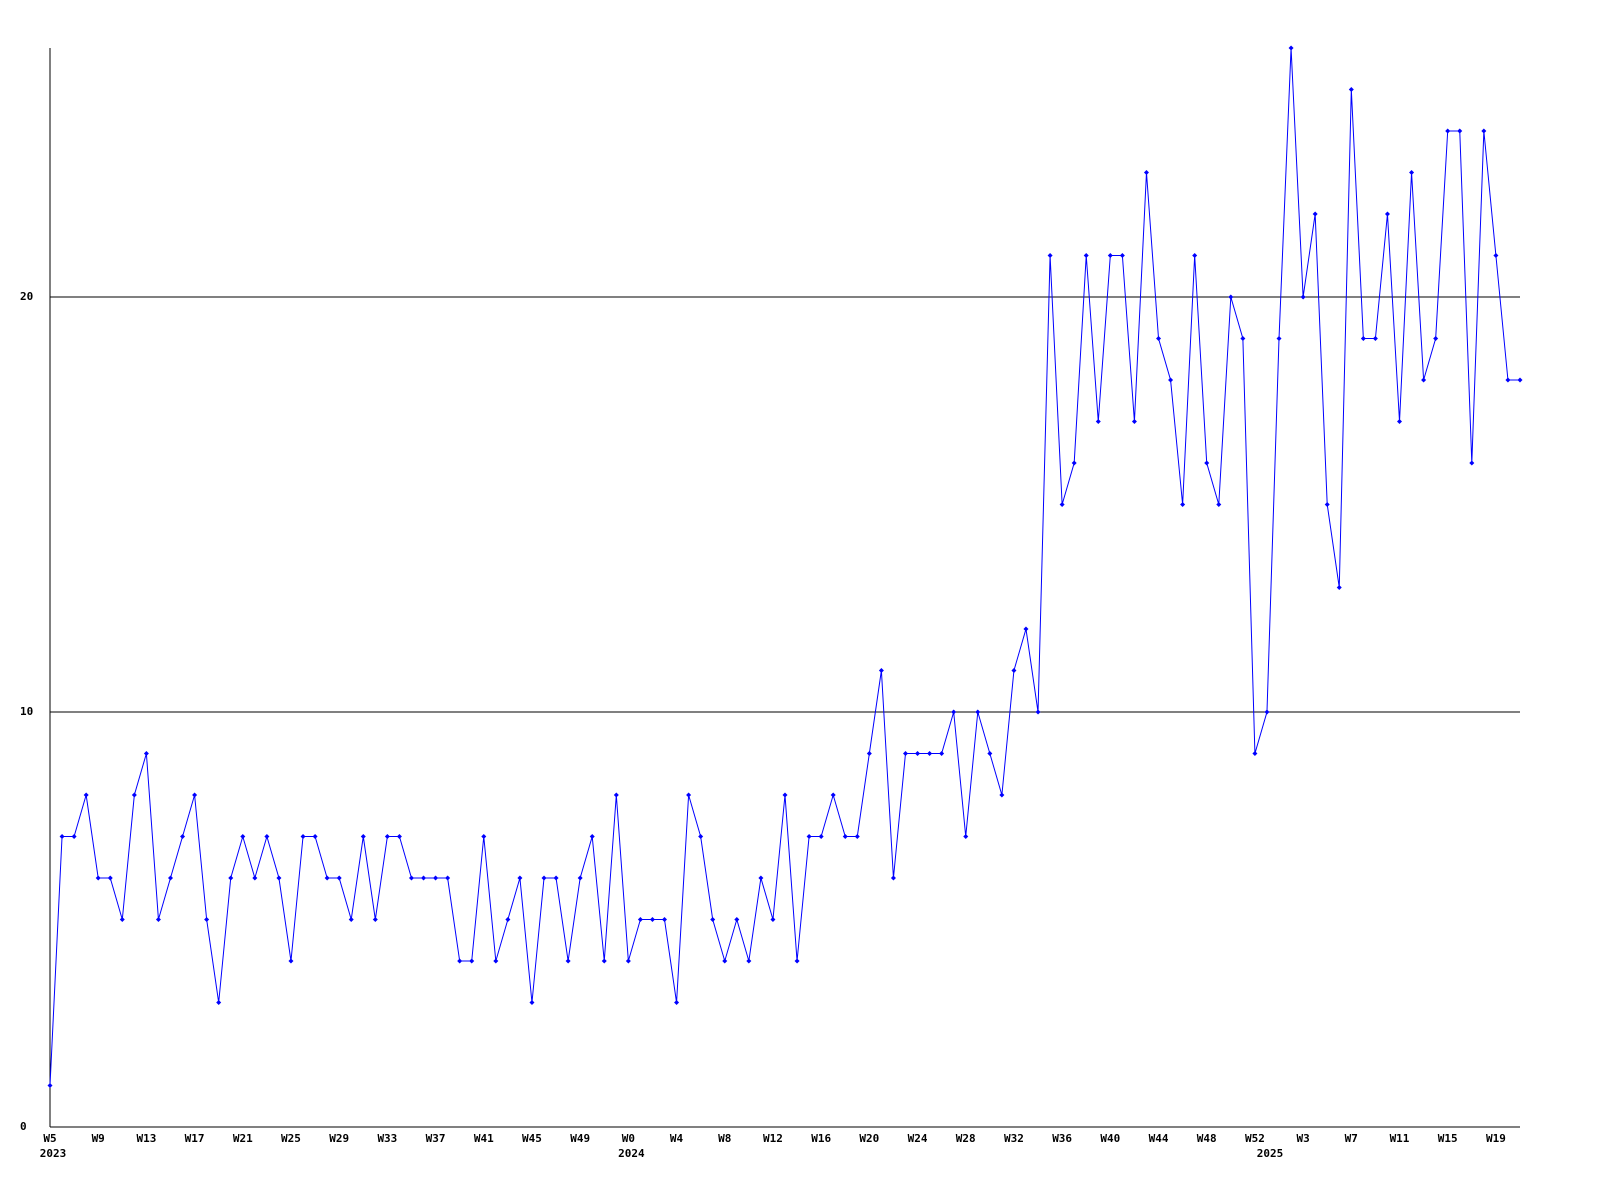  I want to click on x-tick-label: W36, so click(1062, 1138).